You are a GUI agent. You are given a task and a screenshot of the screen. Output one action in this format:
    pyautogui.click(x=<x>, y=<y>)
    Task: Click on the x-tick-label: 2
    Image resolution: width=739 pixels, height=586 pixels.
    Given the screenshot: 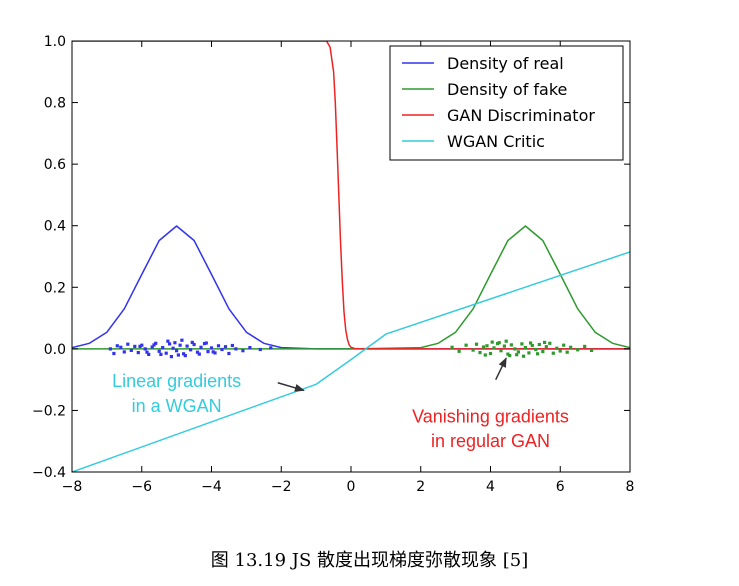 What is the action you would take?
    pyautogui.click(x=420, y=487)
    